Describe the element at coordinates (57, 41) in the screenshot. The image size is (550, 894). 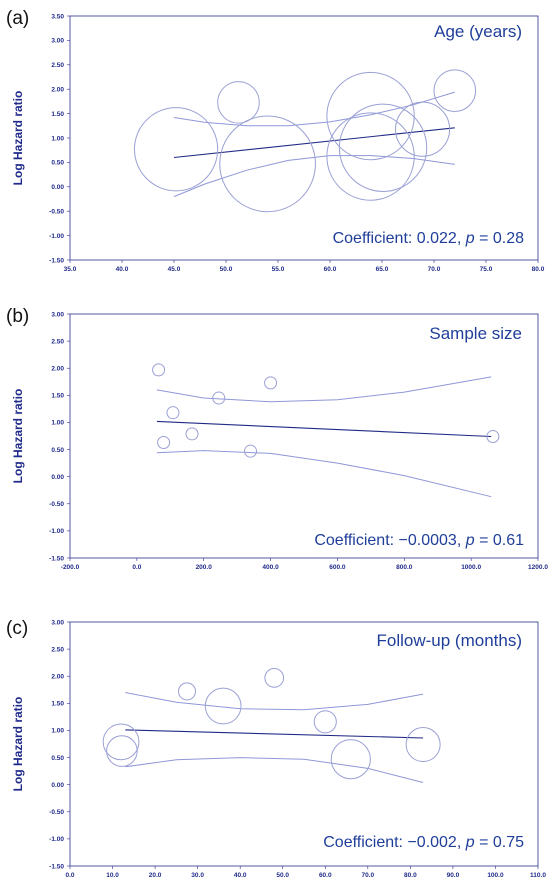
I see `y-tick-label-a: 3.00` at that location.